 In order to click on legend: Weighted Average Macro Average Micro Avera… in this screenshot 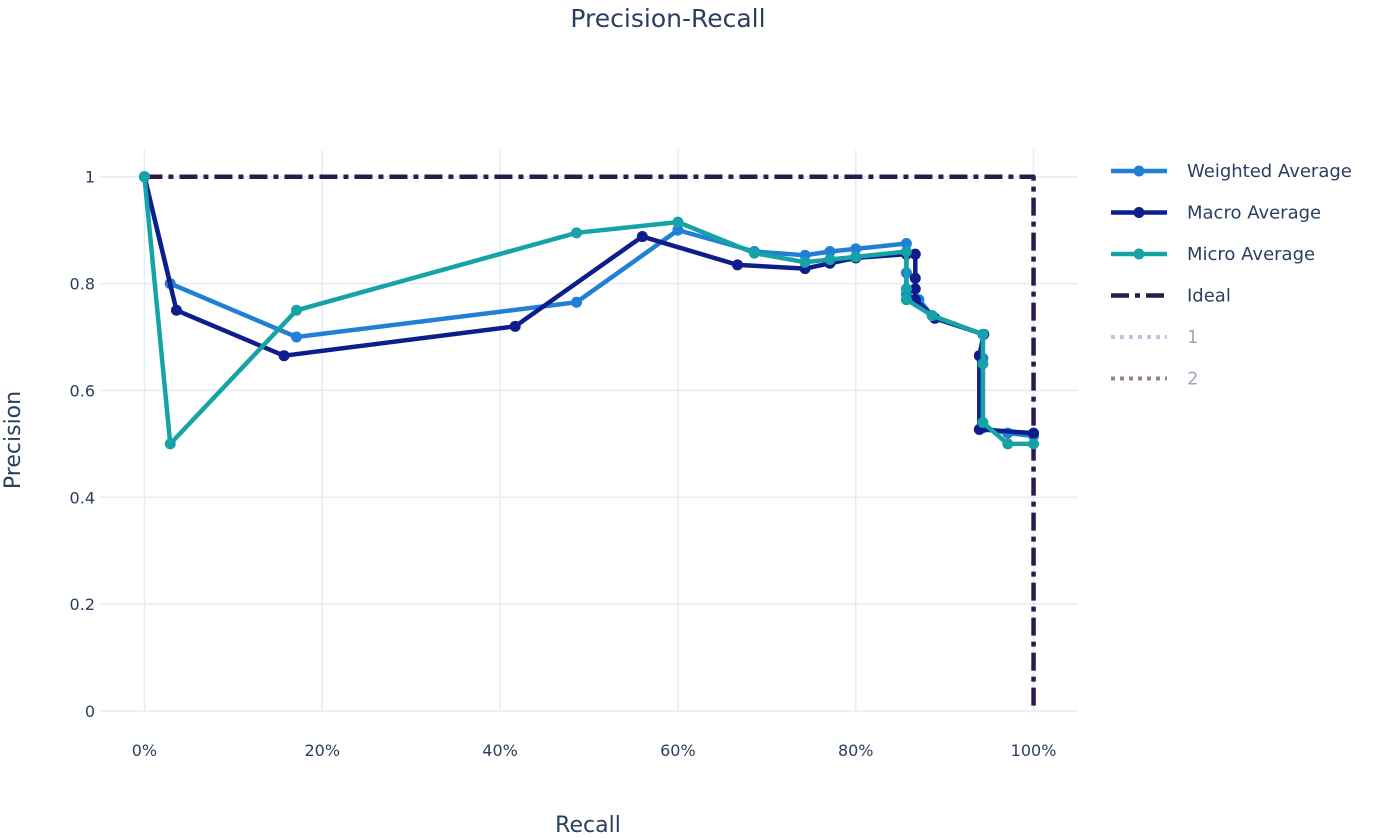, I will do `click(1231, 275)`.